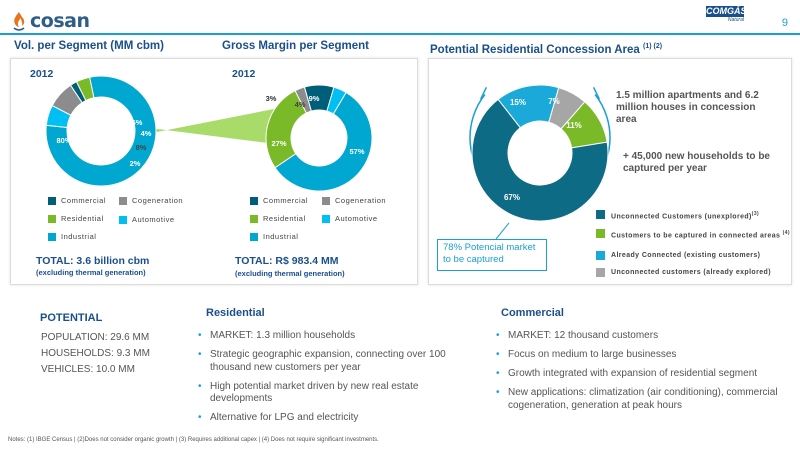  I want to click on margin-legend-industrial: Industrial, so click(274, 236).